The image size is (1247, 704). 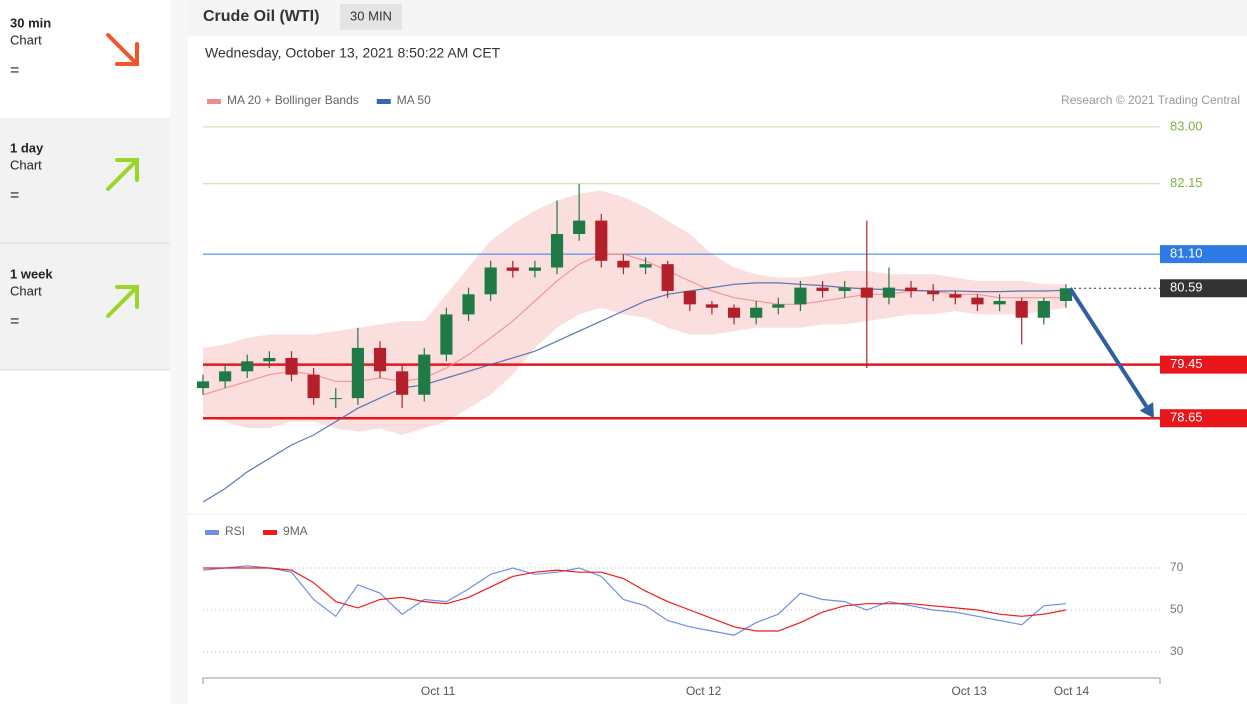 I want to click on x-tick-label: Oct 14, so click(x=1072, y=691).